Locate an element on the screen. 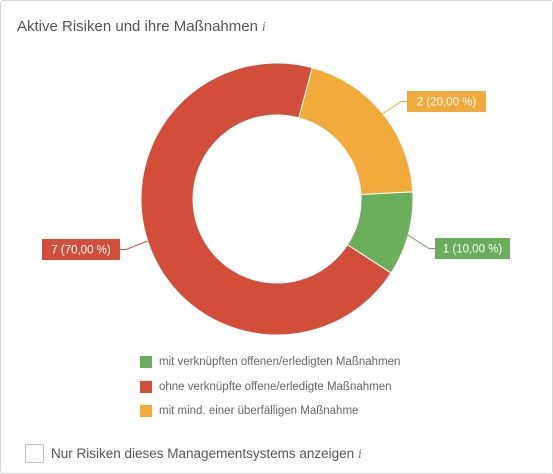  data-label: 2 (20,00 %) is located at coordinates (447, 103).